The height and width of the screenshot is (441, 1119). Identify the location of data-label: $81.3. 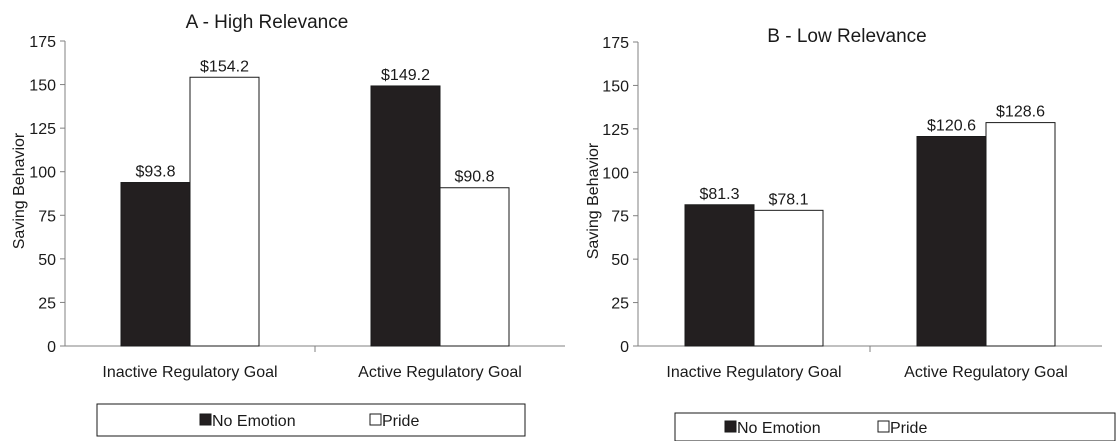
(719, 194).